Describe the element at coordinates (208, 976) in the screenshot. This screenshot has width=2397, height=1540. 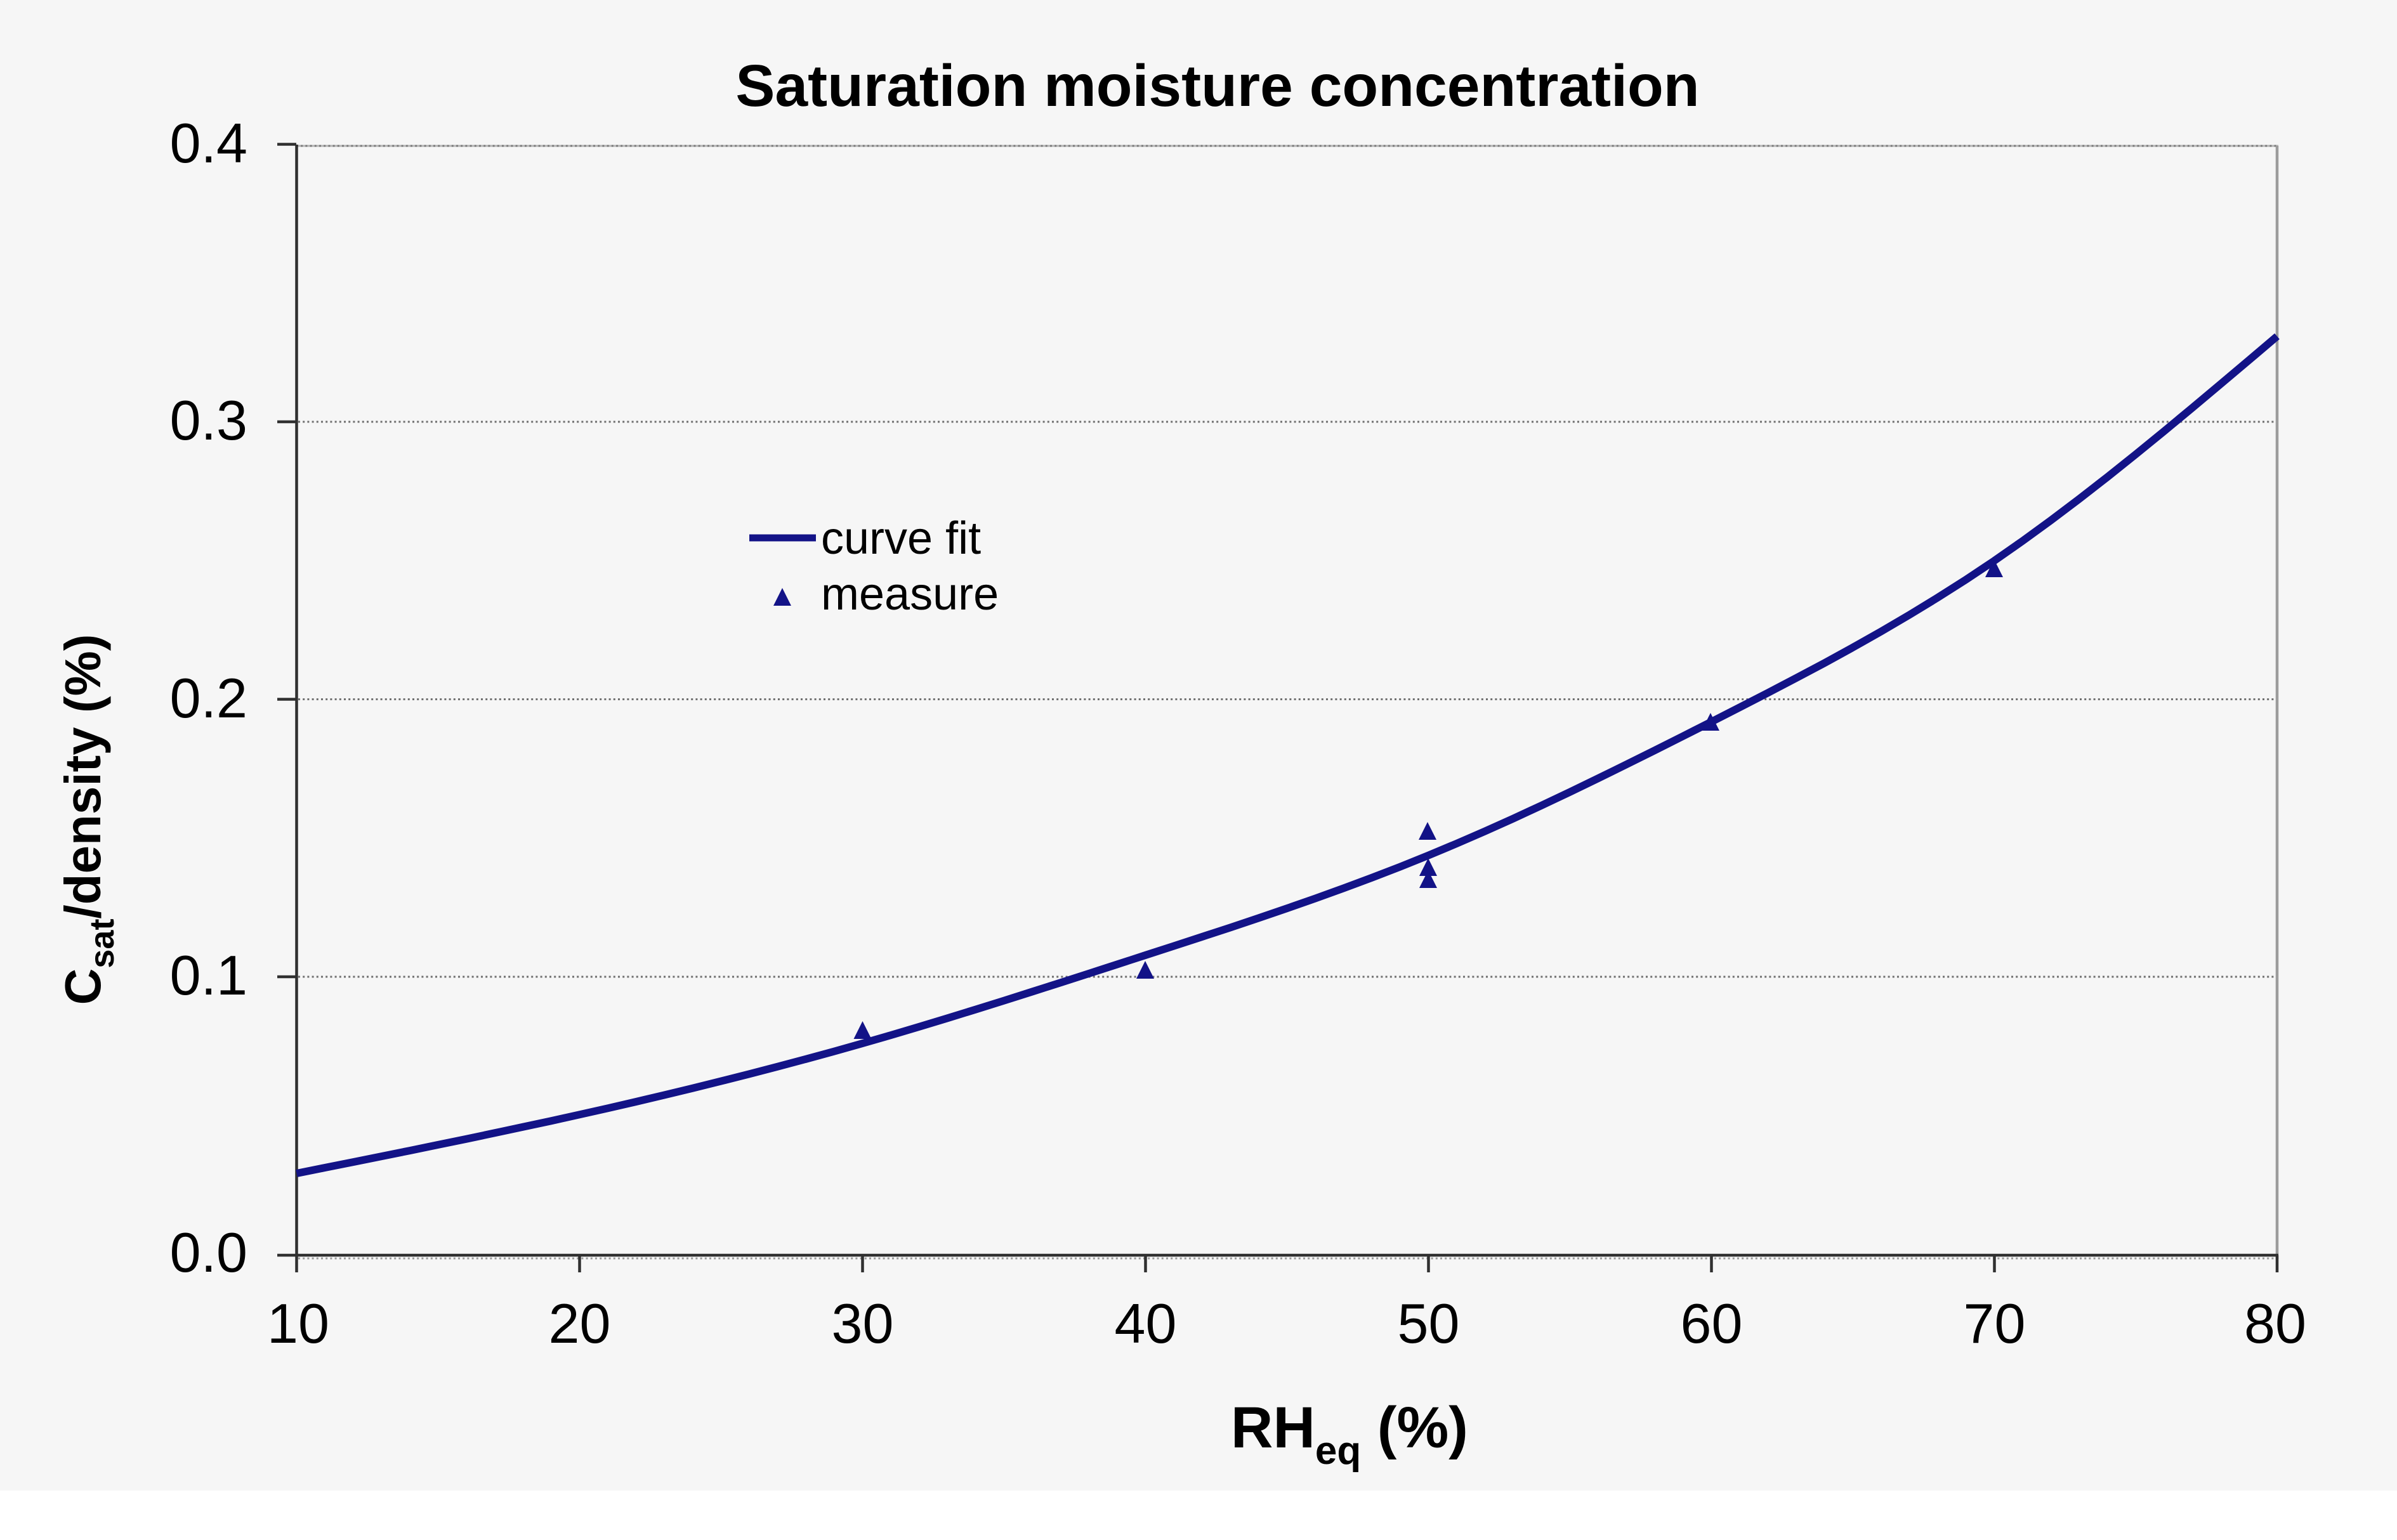
I see `svg-text: 0.1` at that location.